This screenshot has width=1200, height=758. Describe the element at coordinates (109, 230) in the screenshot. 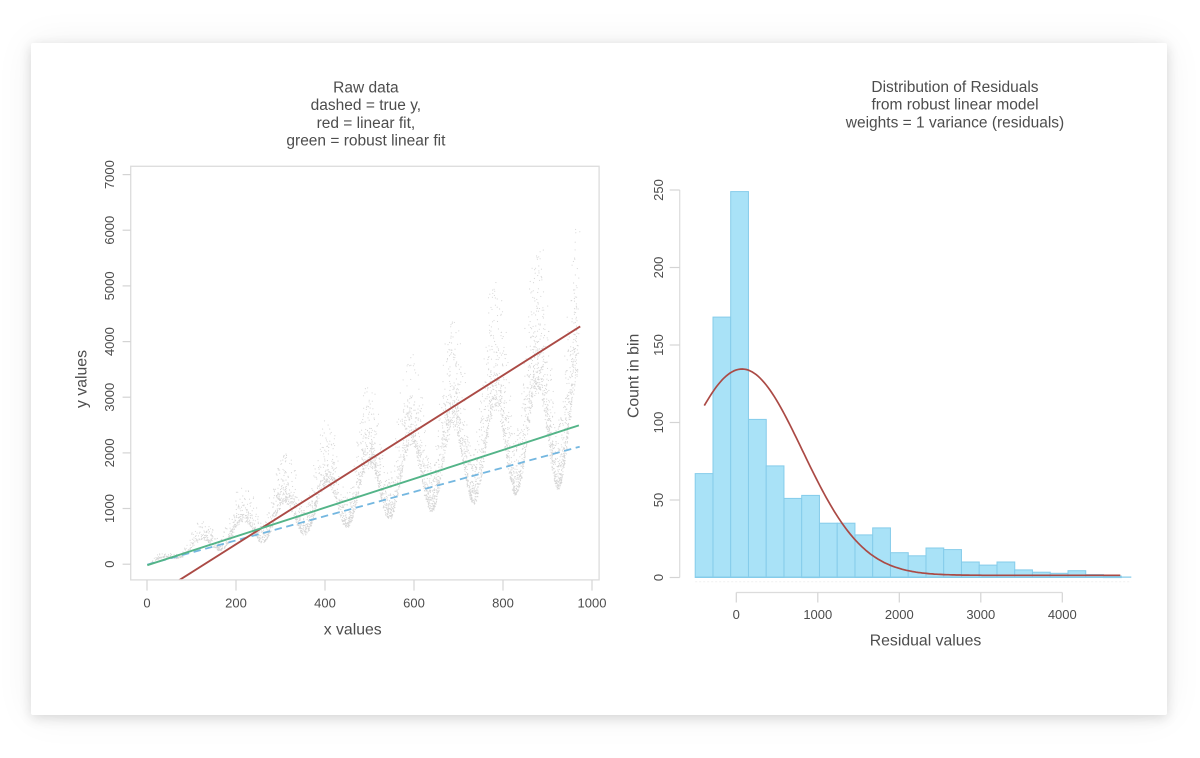

I see `svg-text: 6000` at that location.